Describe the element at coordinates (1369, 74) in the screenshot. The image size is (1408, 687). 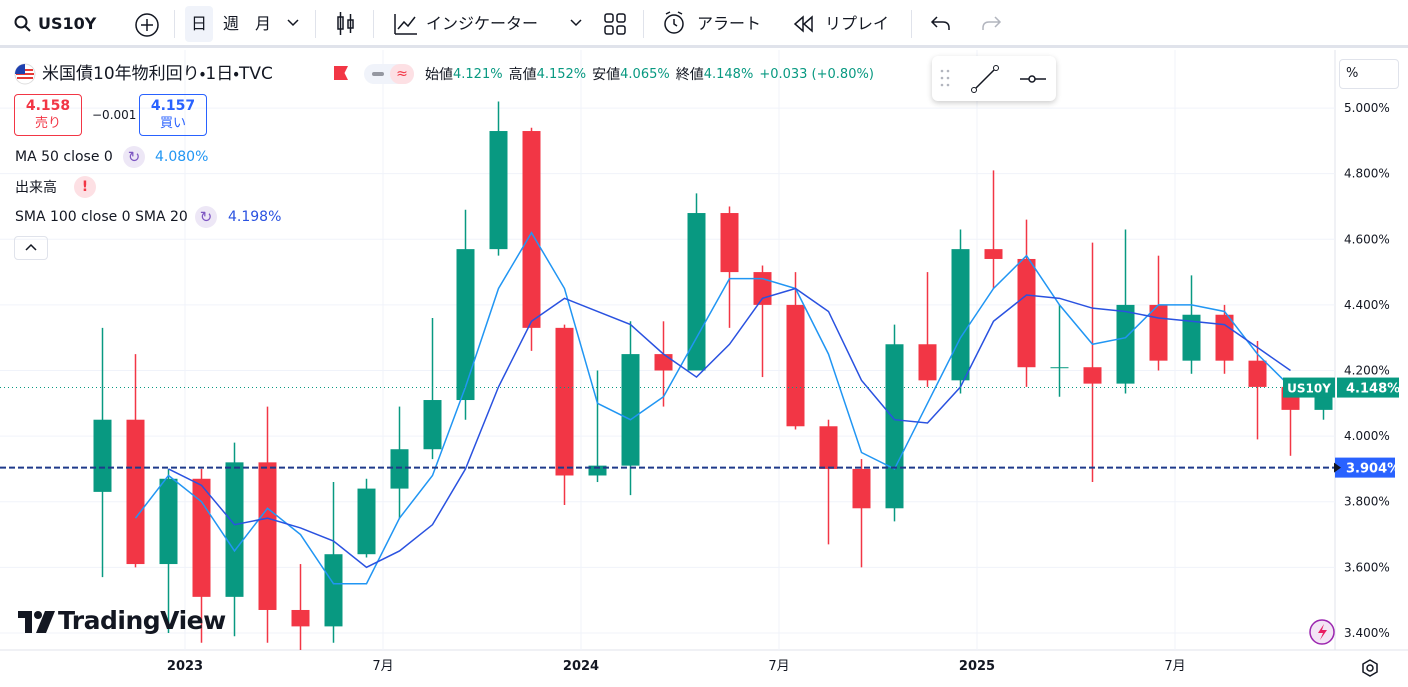
I see `percent-scale-button: %` at that location.